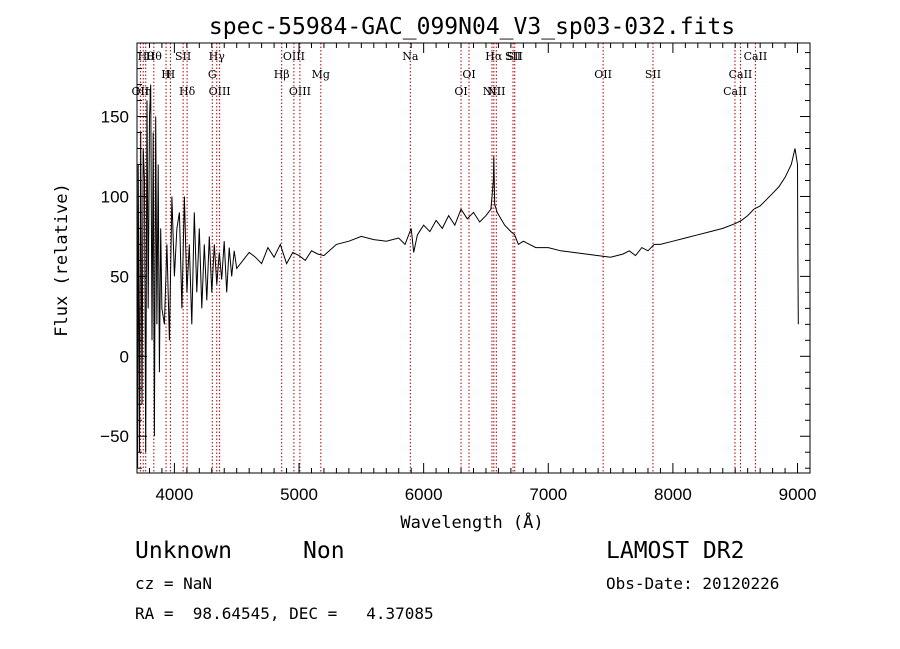  What do you see at coordinates (798, 494) in the screenshot?
I see `x-tick-label: 9000` at bounding box center [798, 494].